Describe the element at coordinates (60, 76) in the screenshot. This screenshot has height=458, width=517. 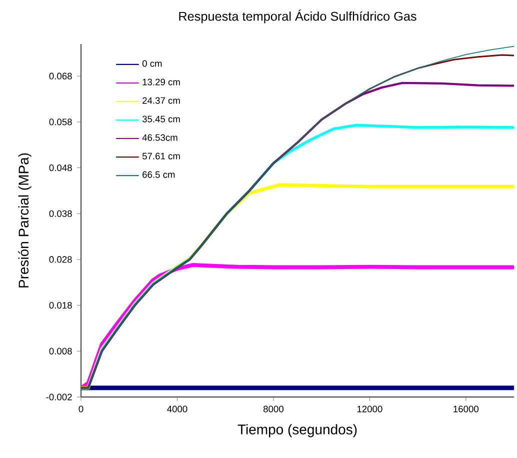
I see `y-tick-label: 0.068` at that location.